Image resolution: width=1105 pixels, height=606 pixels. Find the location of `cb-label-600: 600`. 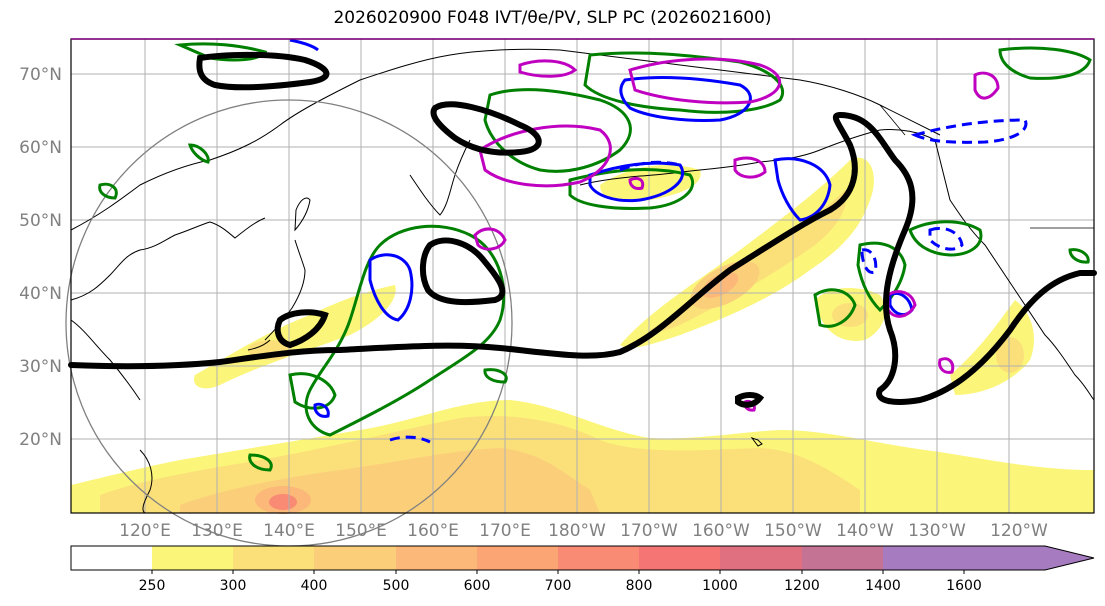

cb-label-600: 600 is located at coordinates (477, 586).